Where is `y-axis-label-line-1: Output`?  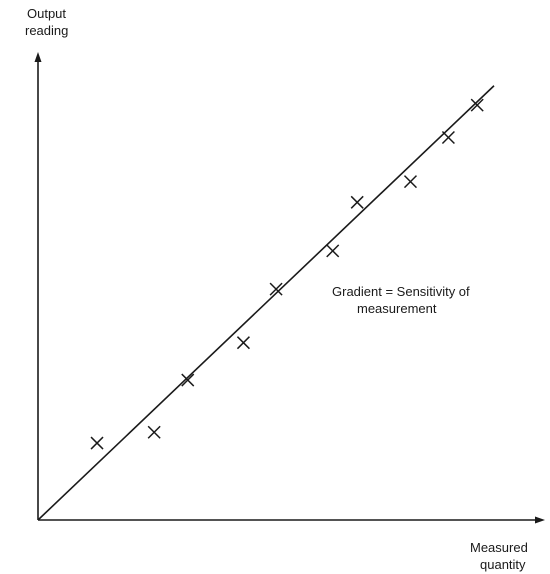
y-axis-label-line-1: Output is located at coordinates (46, 13).